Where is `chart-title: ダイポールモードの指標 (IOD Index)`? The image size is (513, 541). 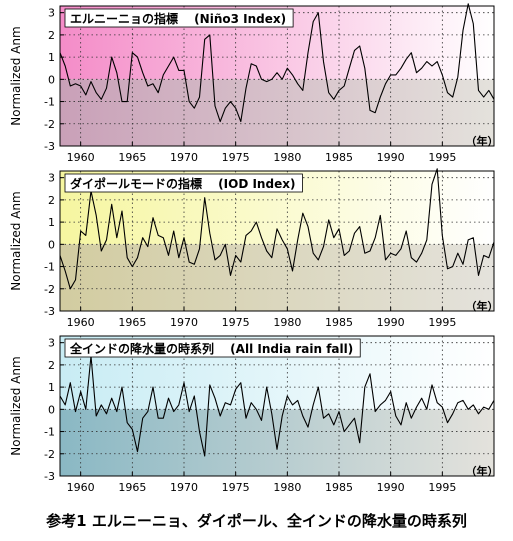
chart-title: ダイポールモードの指標 (IOD Index) is located at coordinates (182, 183).